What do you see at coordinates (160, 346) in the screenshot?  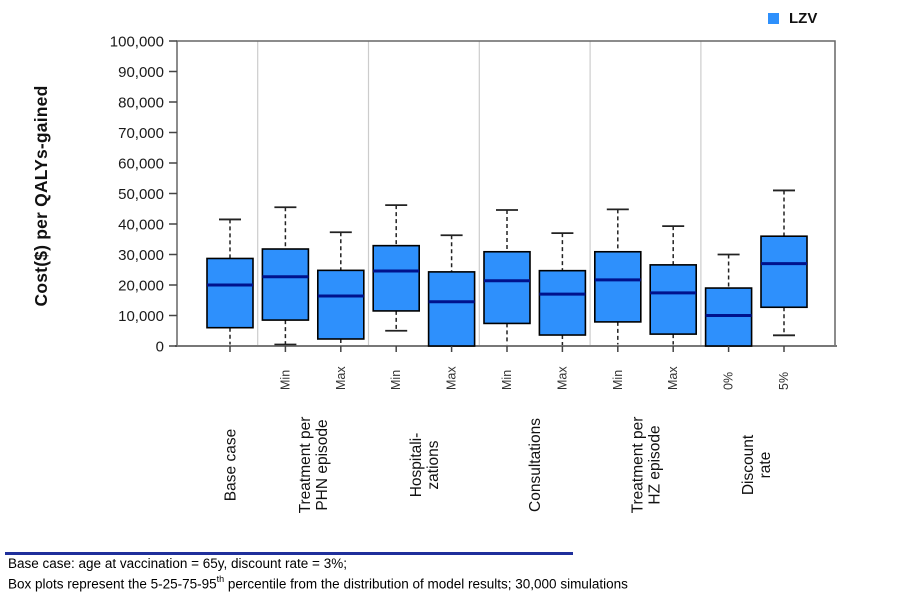 I see `y-tick-label: 0` at bounding box center [160, 346].